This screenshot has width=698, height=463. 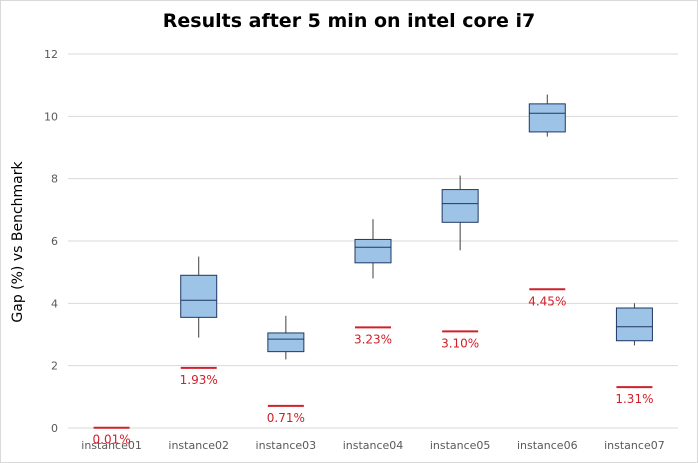 I want to click on y-tick-label: 12, so click(x=51, y=54).